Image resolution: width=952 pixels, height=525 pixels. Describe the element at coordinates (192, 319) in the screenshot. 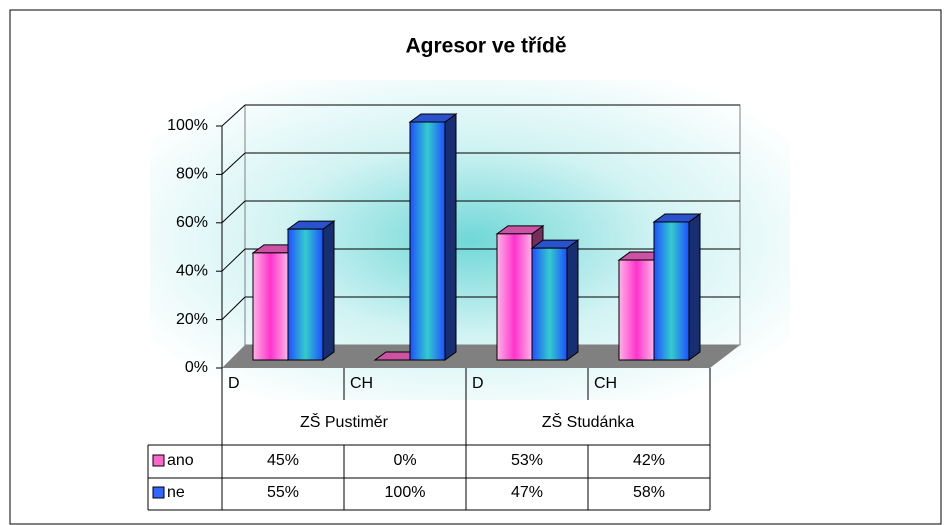

I see `y-tick-label: 20%` at that location.